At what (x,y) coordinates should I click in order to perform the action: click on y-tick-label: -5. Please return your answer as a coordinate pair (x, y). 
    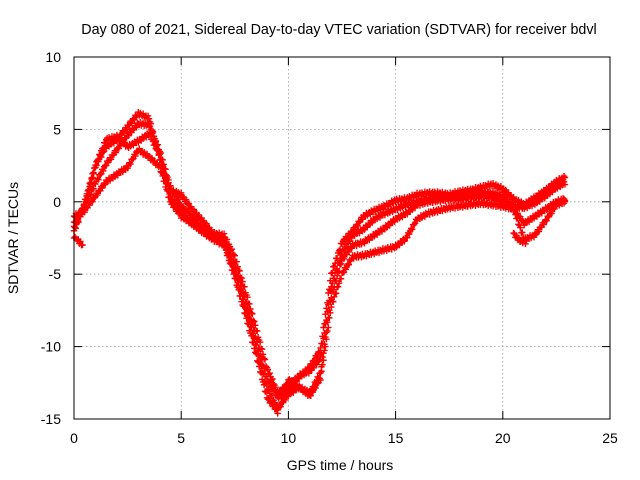
    Looking at the image, I should click on (55, 274).